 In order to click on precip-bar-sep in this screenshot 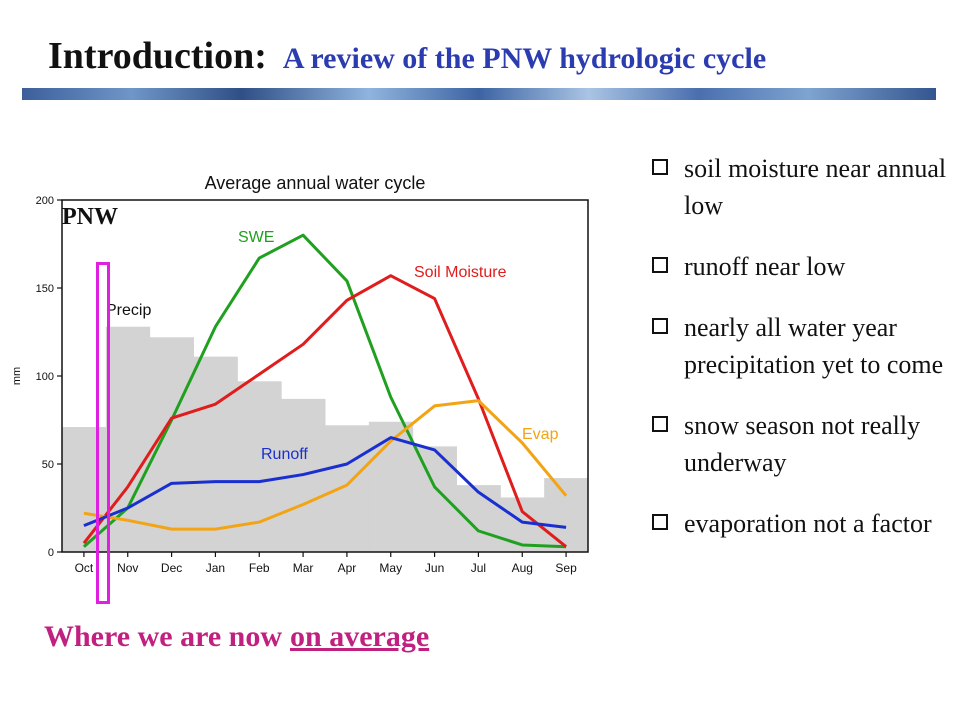, I will do `click(566, 515)`.